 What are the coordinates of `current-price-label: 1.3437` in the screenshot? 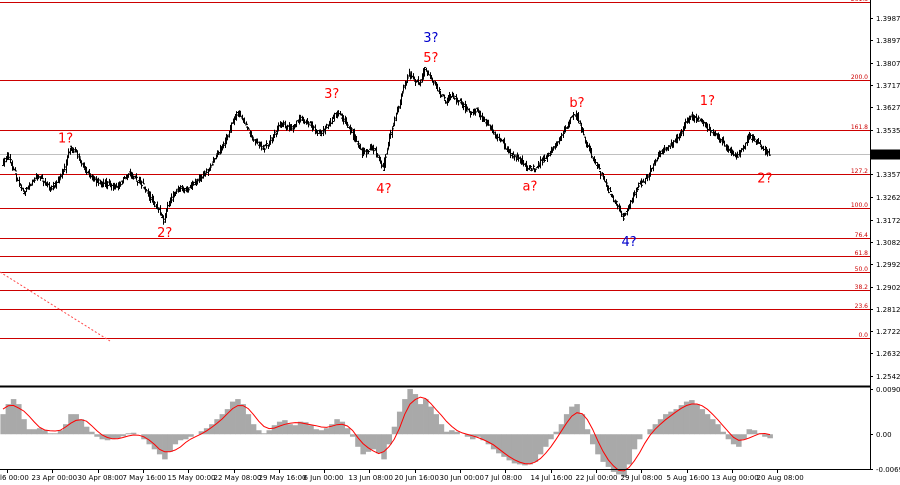 It's located at (887, 155).